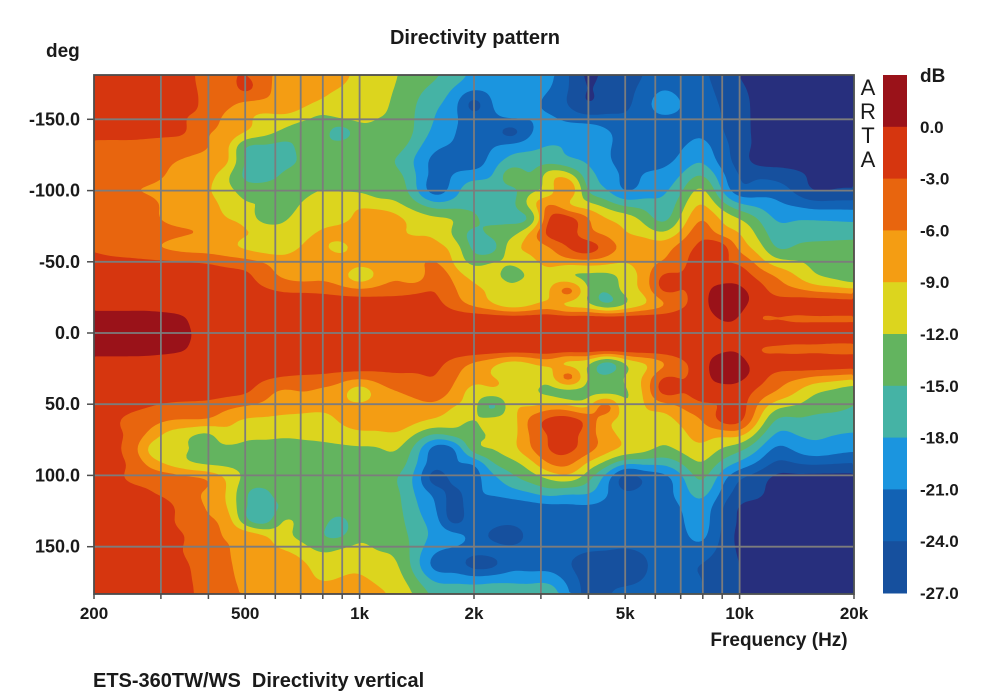  What do you see at coordinates (739, 613) in the screenshot?
I see `svg-text: 10k` at bounding box center [739, 613].